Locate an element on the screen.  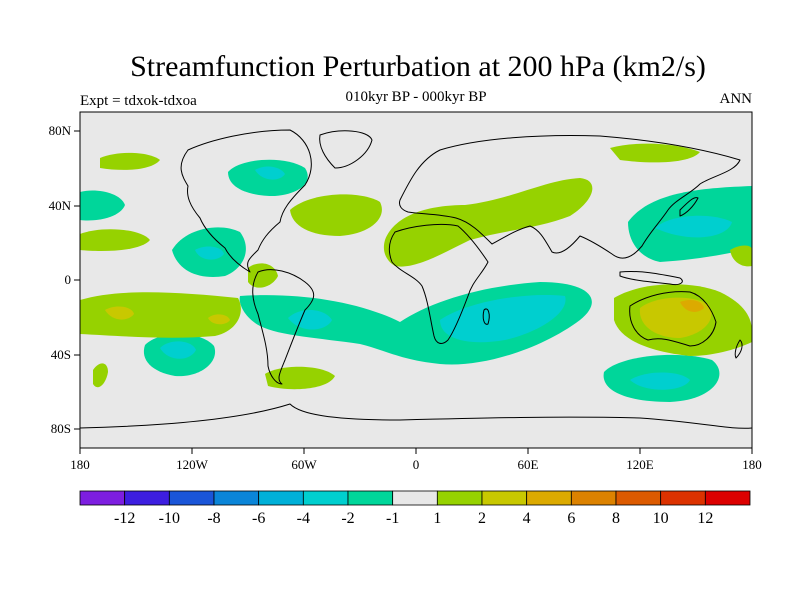
colorbar-label: -2 is located at coordinates (347, 518).